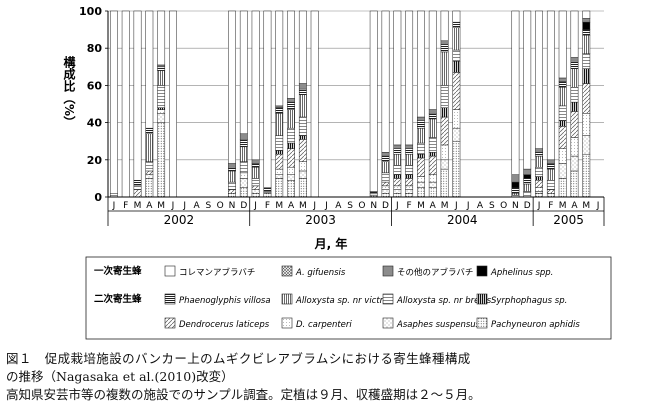 The width and height of the screenshot is (667, 409). What do you see at coordinates (118, 299) in the screenshot?
I see `legend-secondary-group-label: 二次寄生蜂` at bounding box center [118, 299].